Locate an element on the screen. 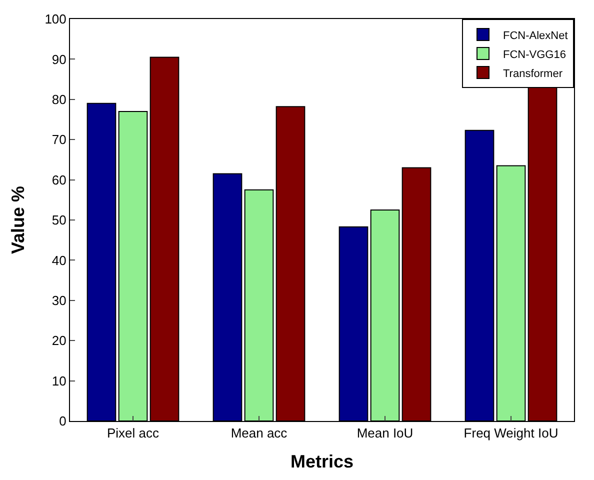  y-tick-label: 80 is located at coordinates (59, 99).